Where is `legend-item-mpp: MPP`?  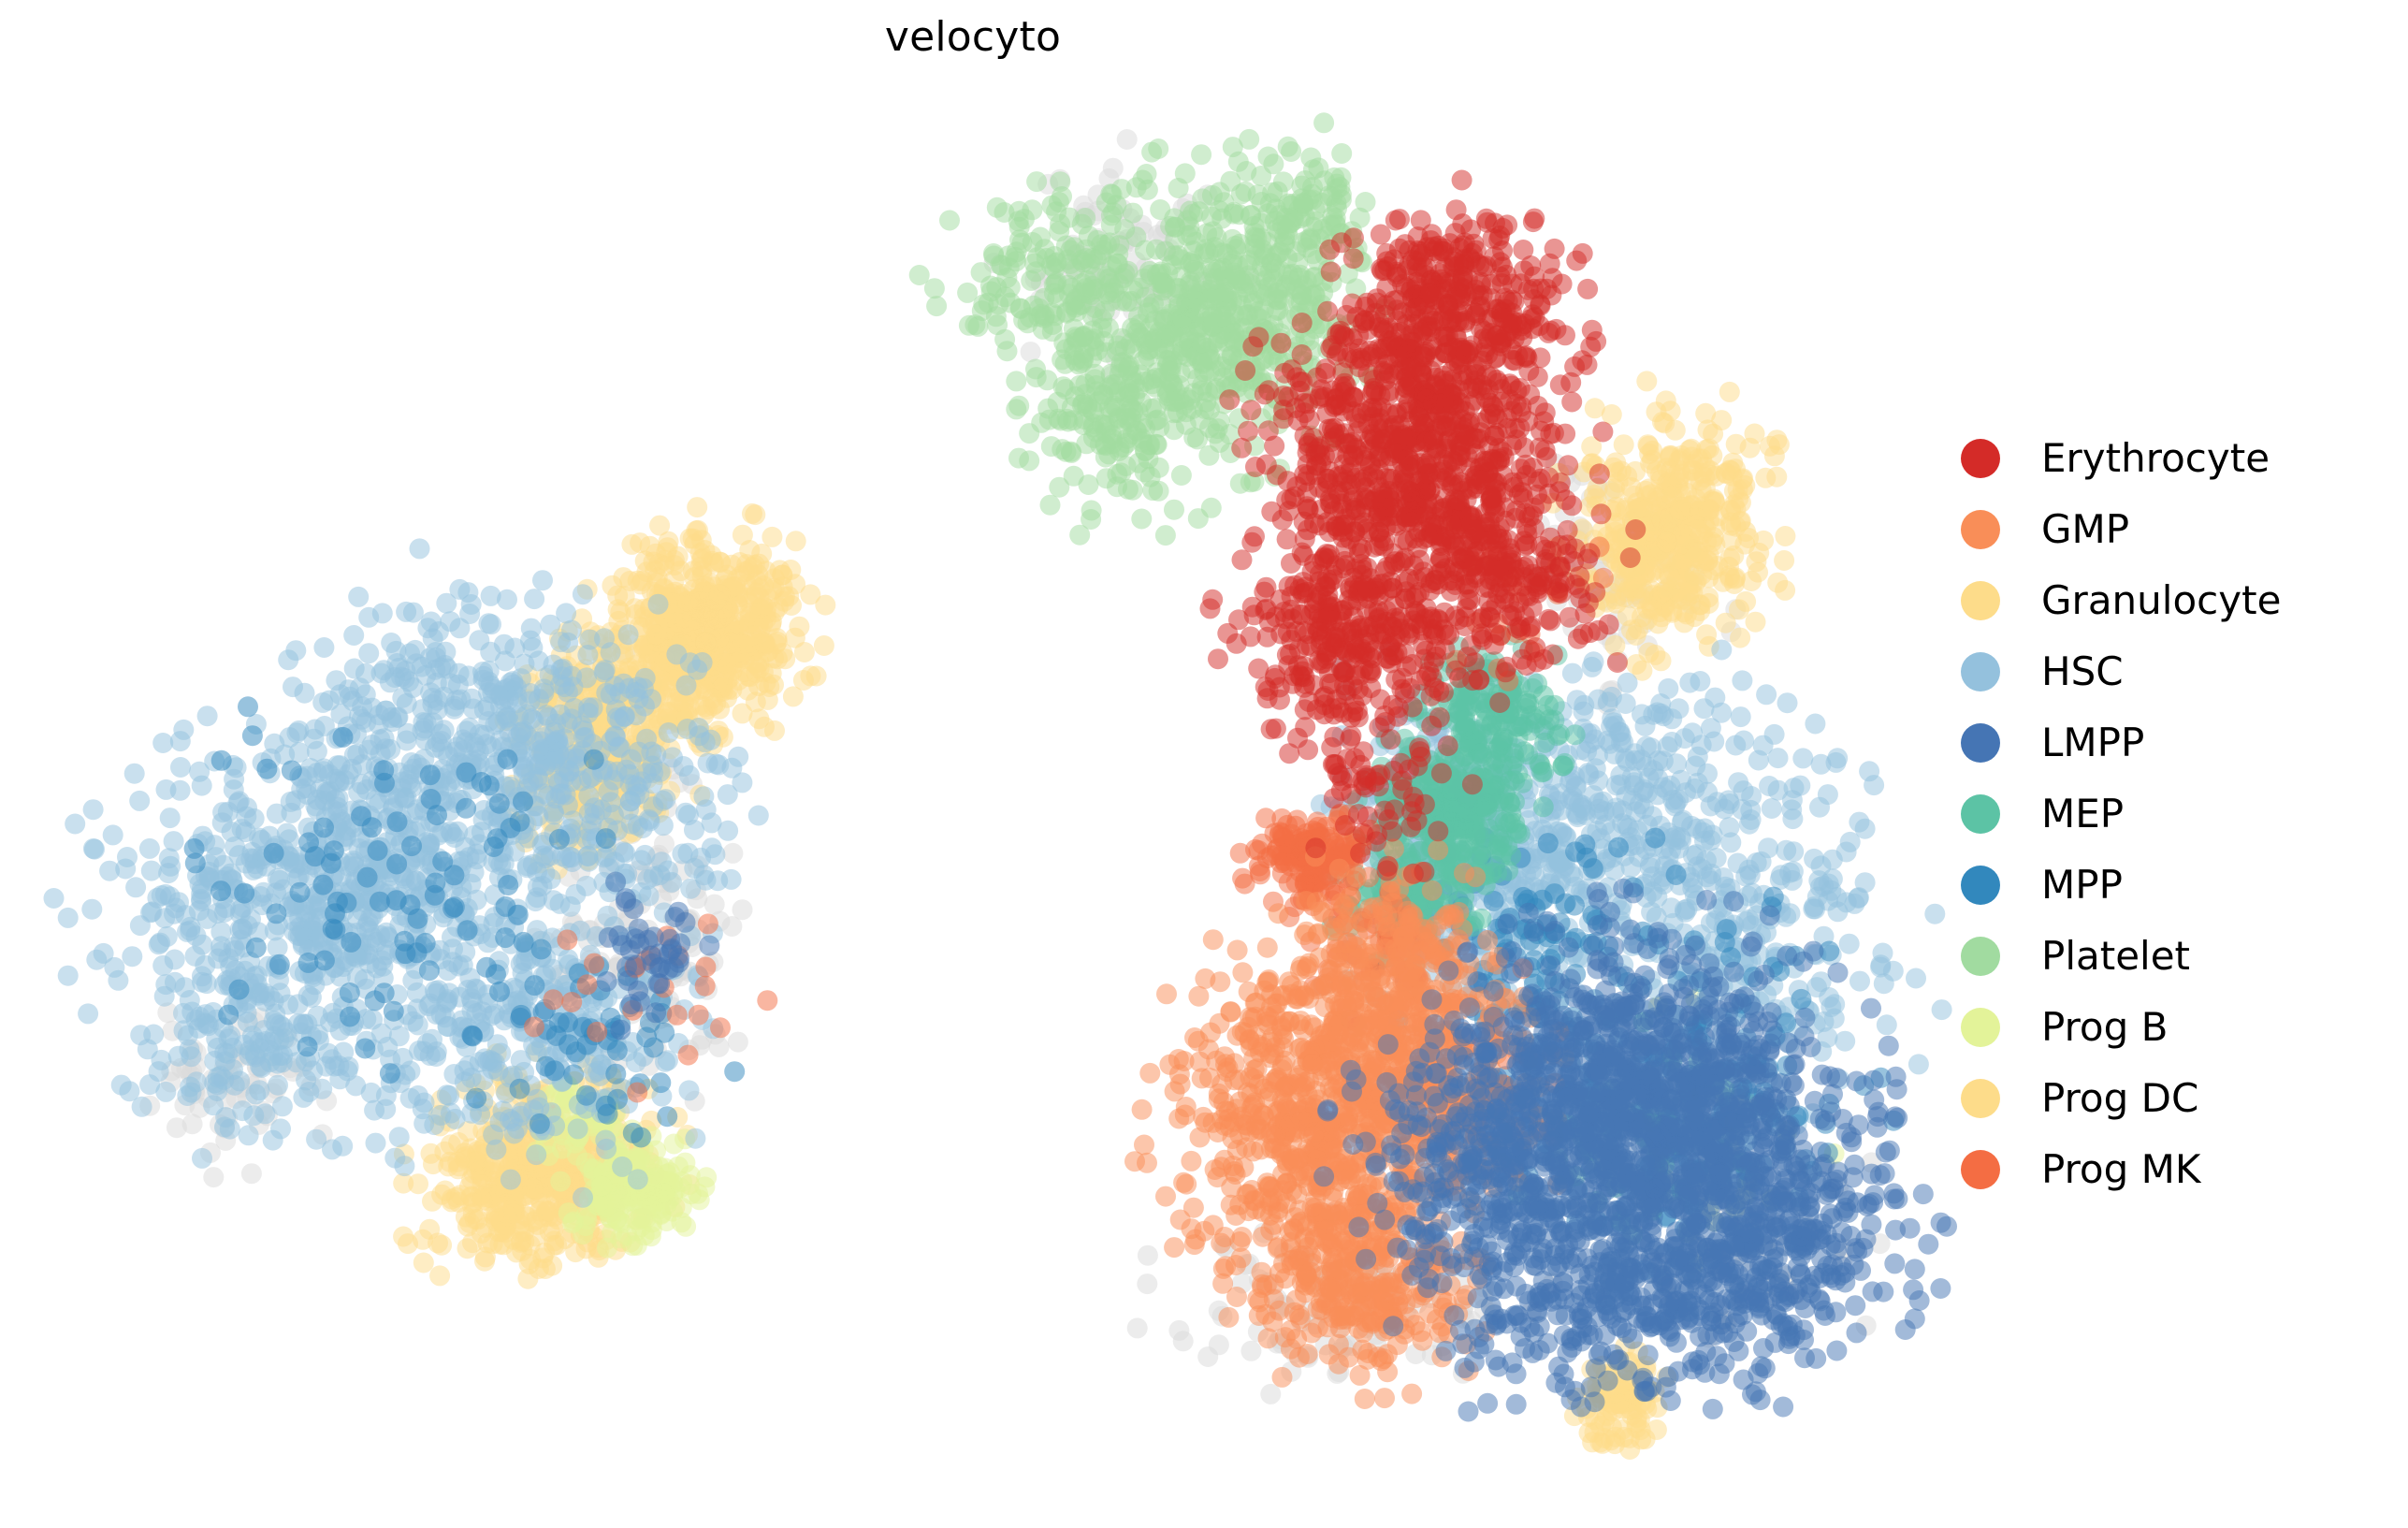
legend-item-mpp: MPP is located at coordinates (2167, 885).